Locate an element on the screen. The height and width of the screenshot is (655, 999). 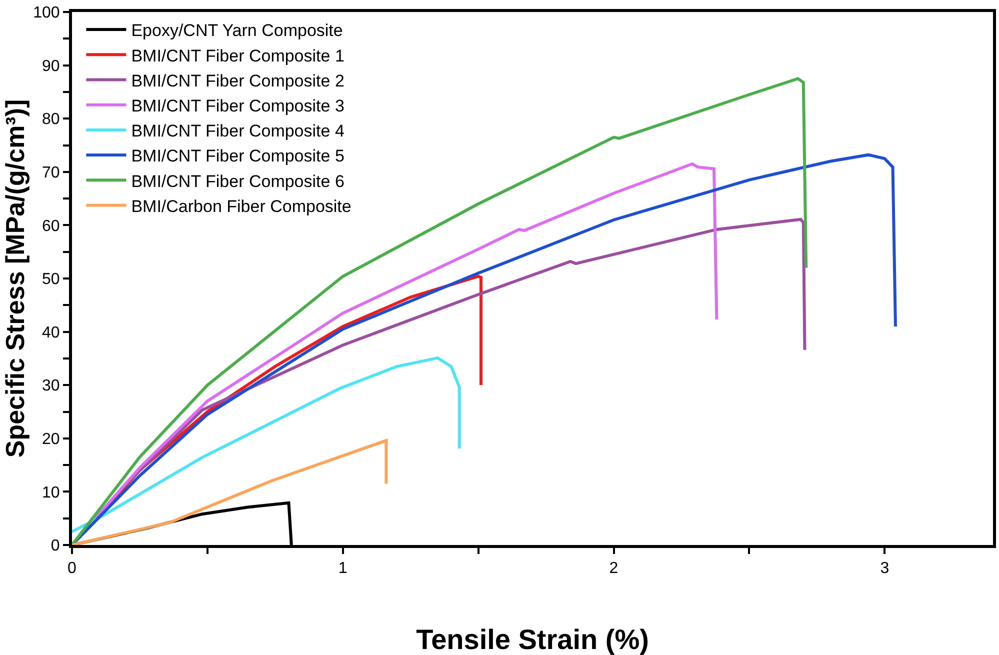
legend-label: BMI/CNT Fiber Composite 5 is located at coordinates (237, 156).